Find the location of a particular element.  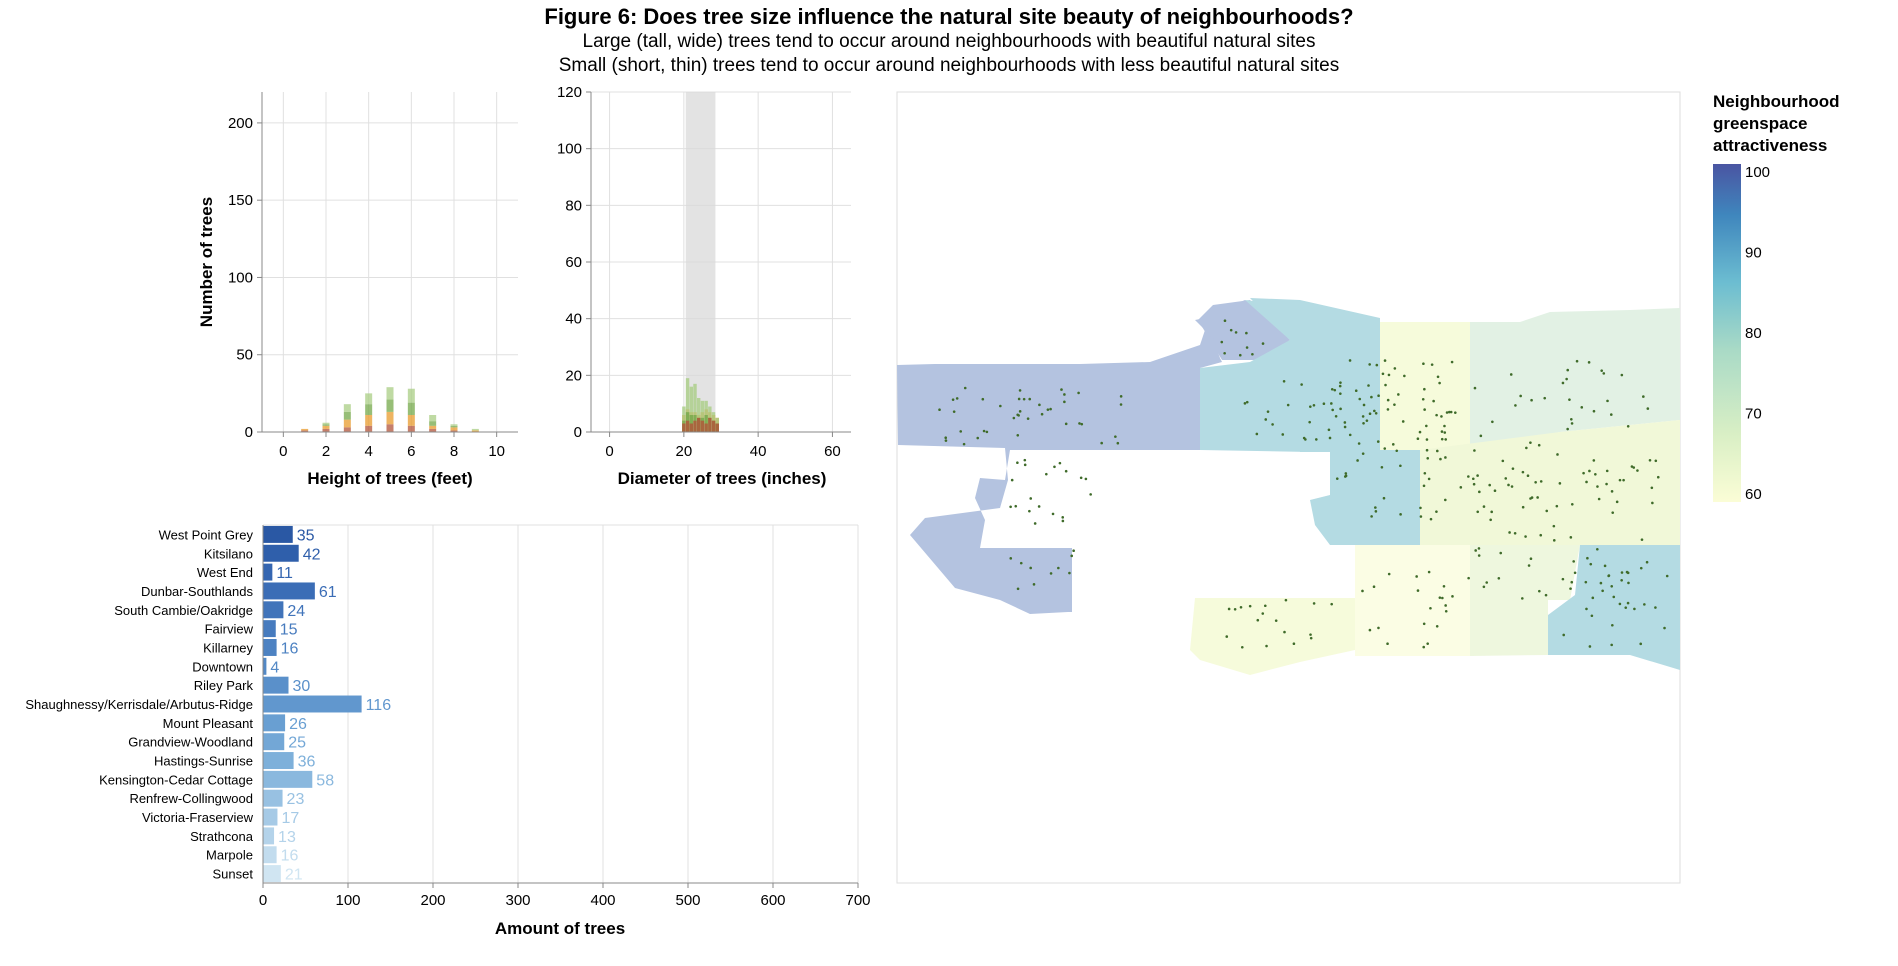

map-region-west-side is located at coordinates (1059, 466).